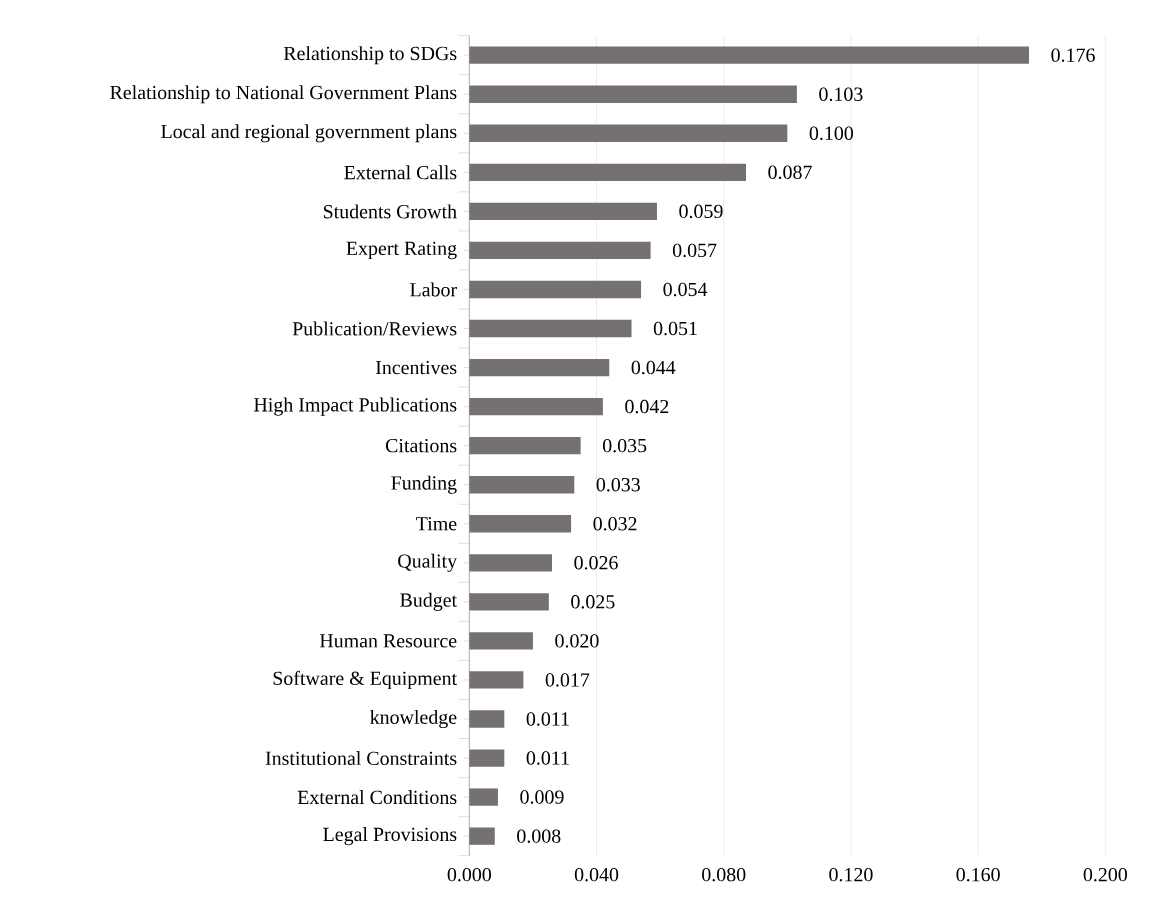 This screenshot has height=909, width=1154. Describe the element at coordinates (615, 523) in the screenshot. I see `data-label: 0.032` at that location.